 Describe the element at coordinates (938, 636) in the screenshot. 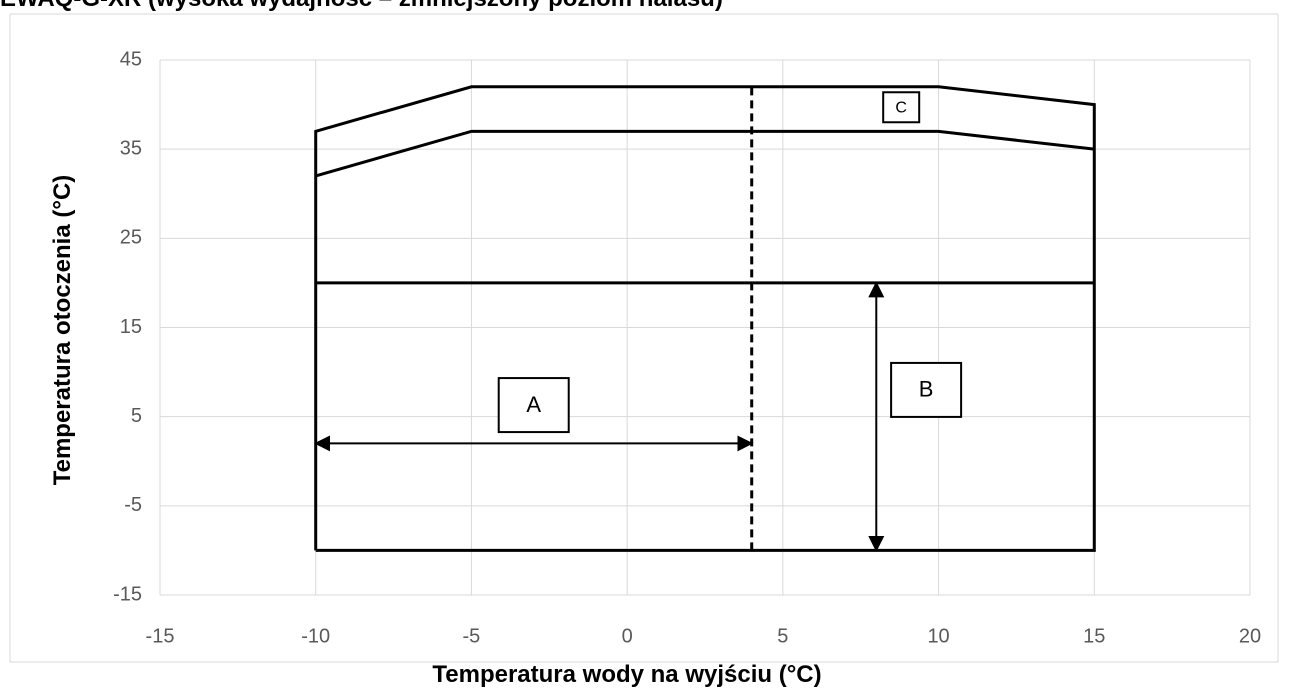

I see `x-tick-label: 10` at that location.